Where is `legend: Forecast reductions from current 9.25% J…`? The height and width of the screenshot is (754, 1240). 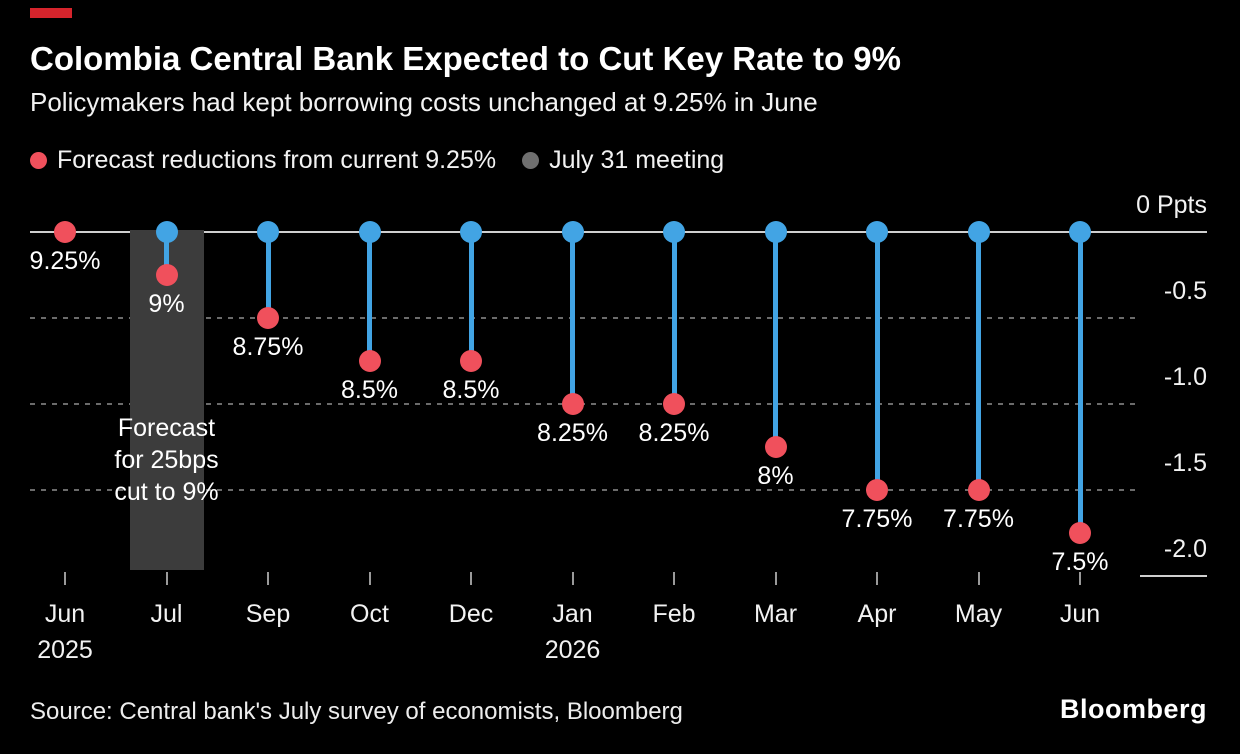
legend: Forecast reductions from current 9.25% J… is located at coordinates (390, 160).